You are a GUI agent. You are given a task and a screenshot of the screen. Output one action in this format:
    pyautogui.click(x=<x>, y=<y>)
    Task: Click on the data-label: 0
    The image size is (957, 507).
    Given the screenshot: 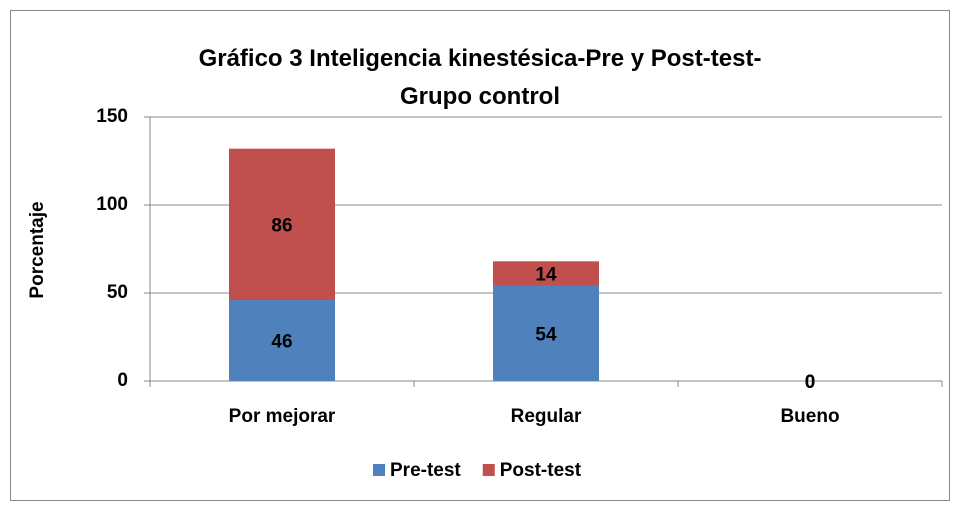 What is the action you would take?
    pyautogui.click(x=810, y=382)
    